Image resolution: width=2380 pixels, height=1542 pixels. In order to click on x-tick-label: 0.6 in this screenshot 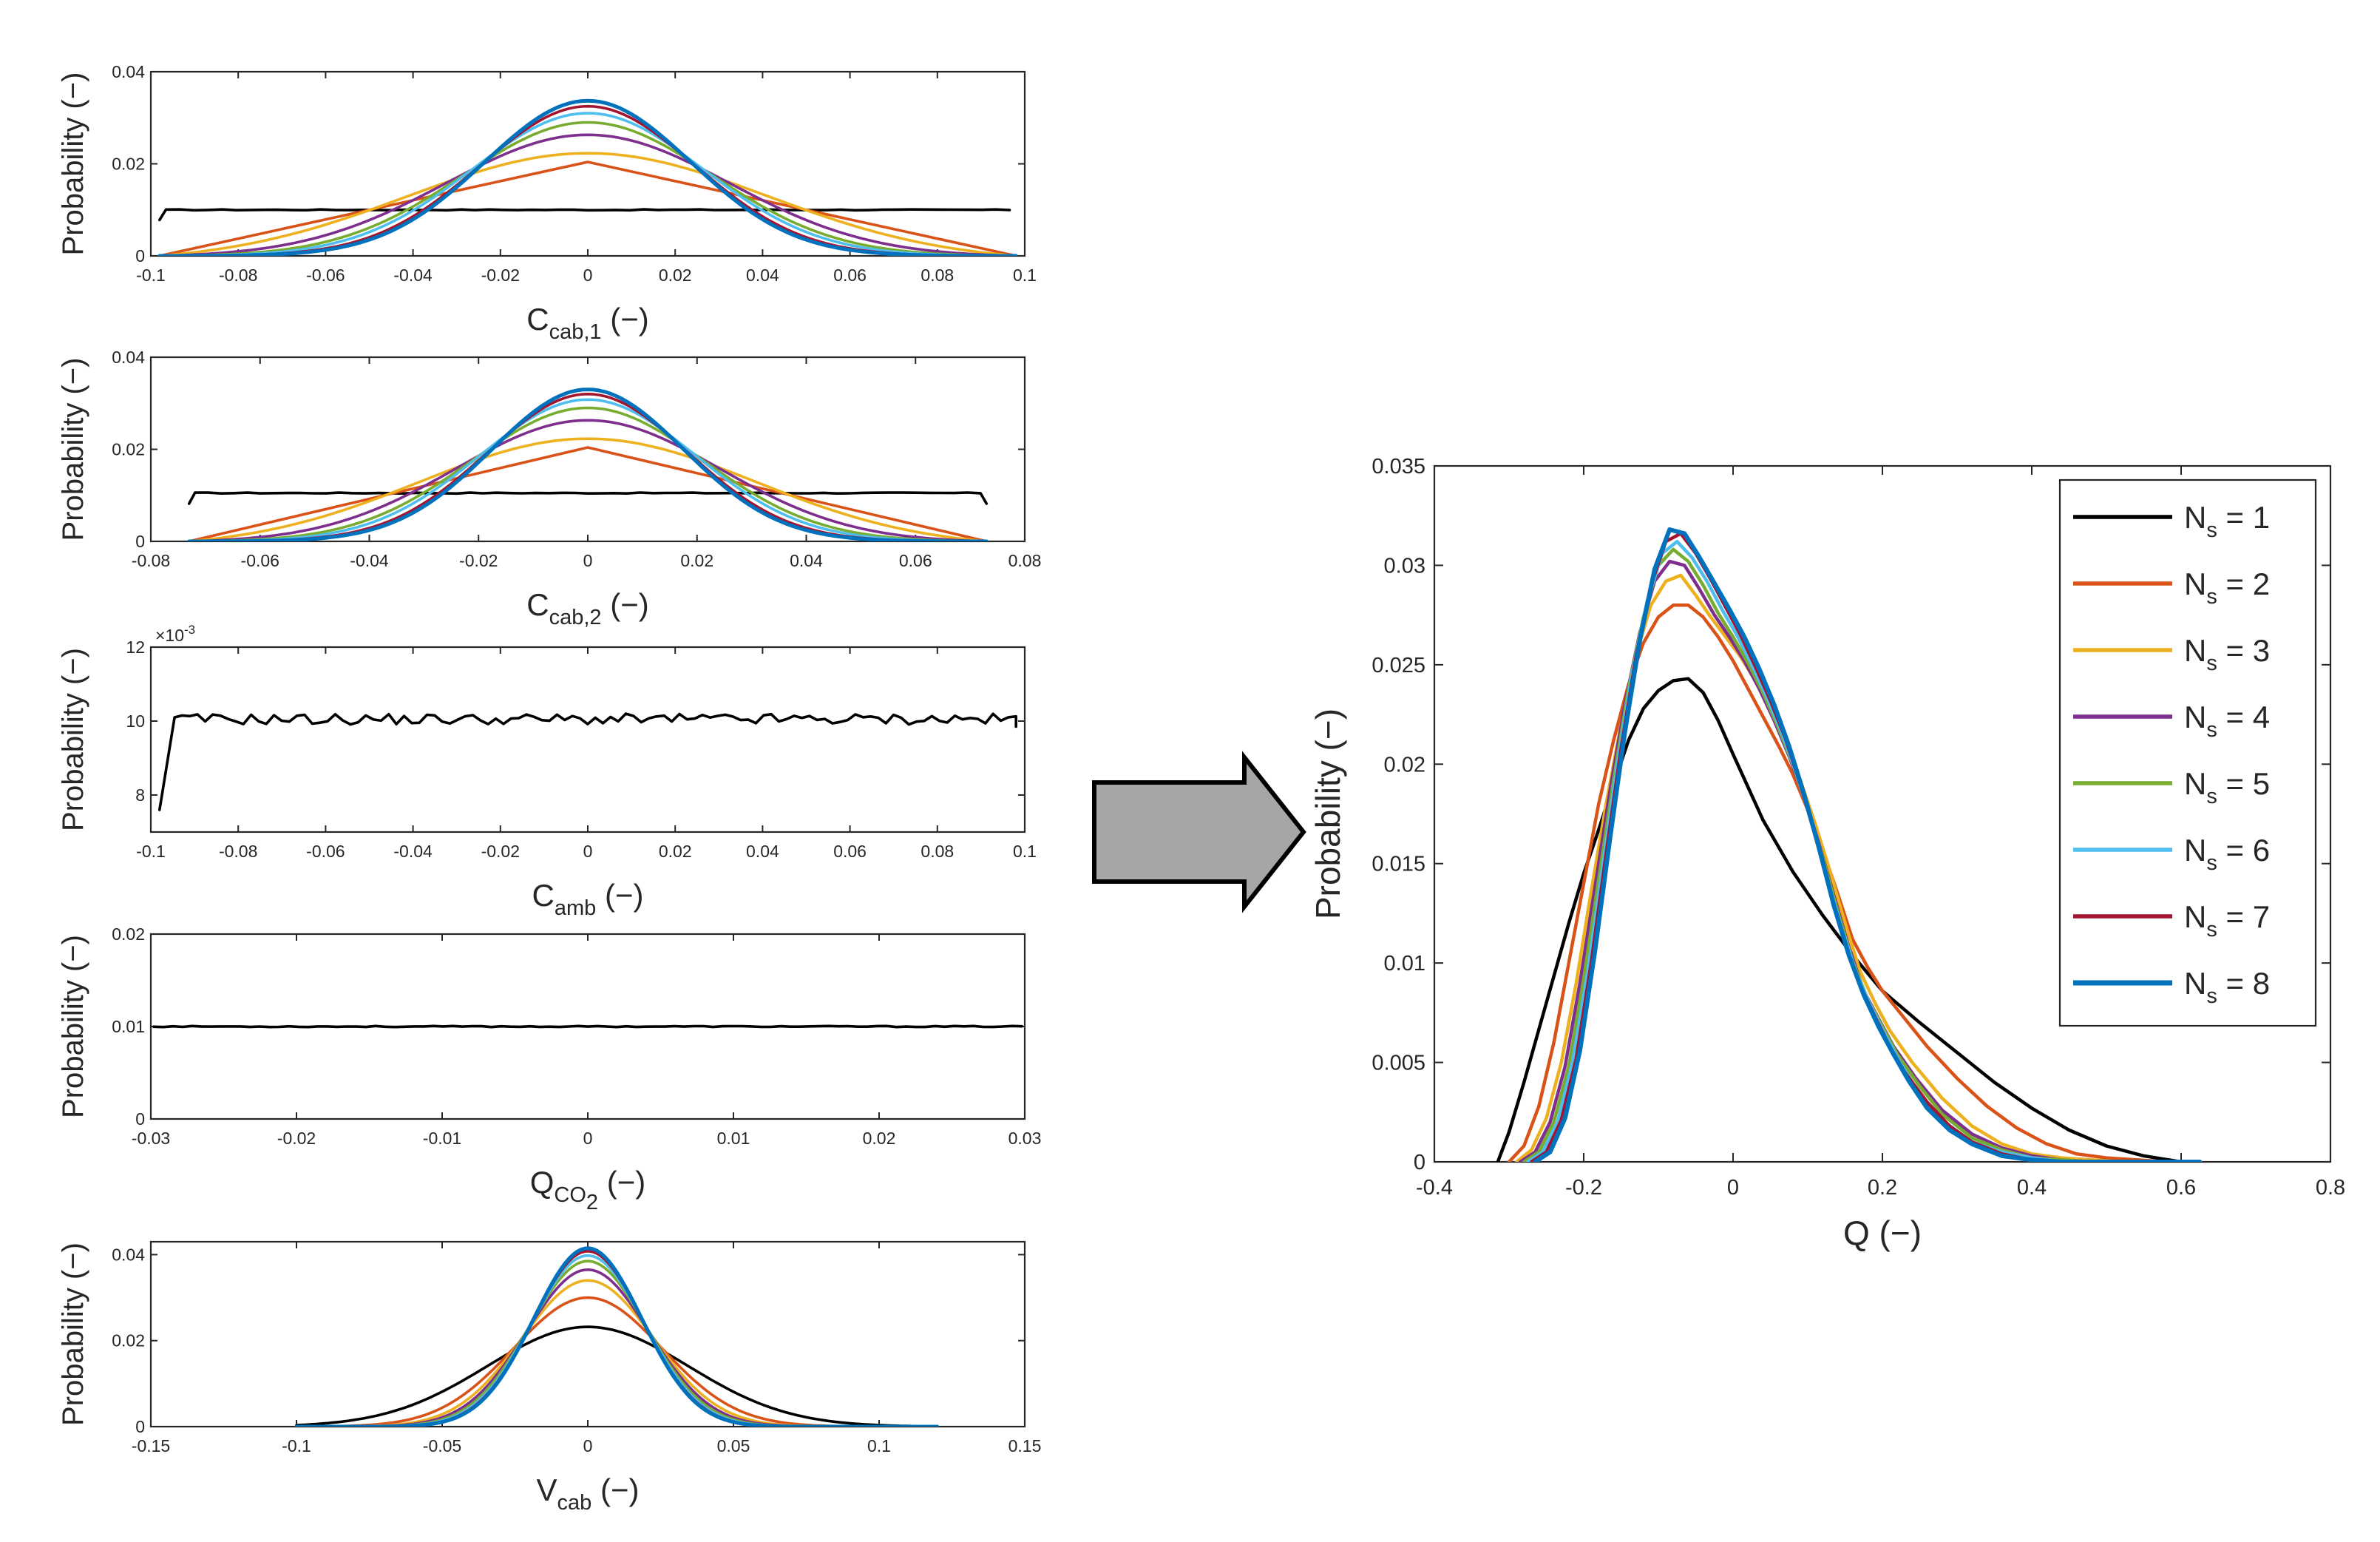, I will do `click(2181, 1188)`.